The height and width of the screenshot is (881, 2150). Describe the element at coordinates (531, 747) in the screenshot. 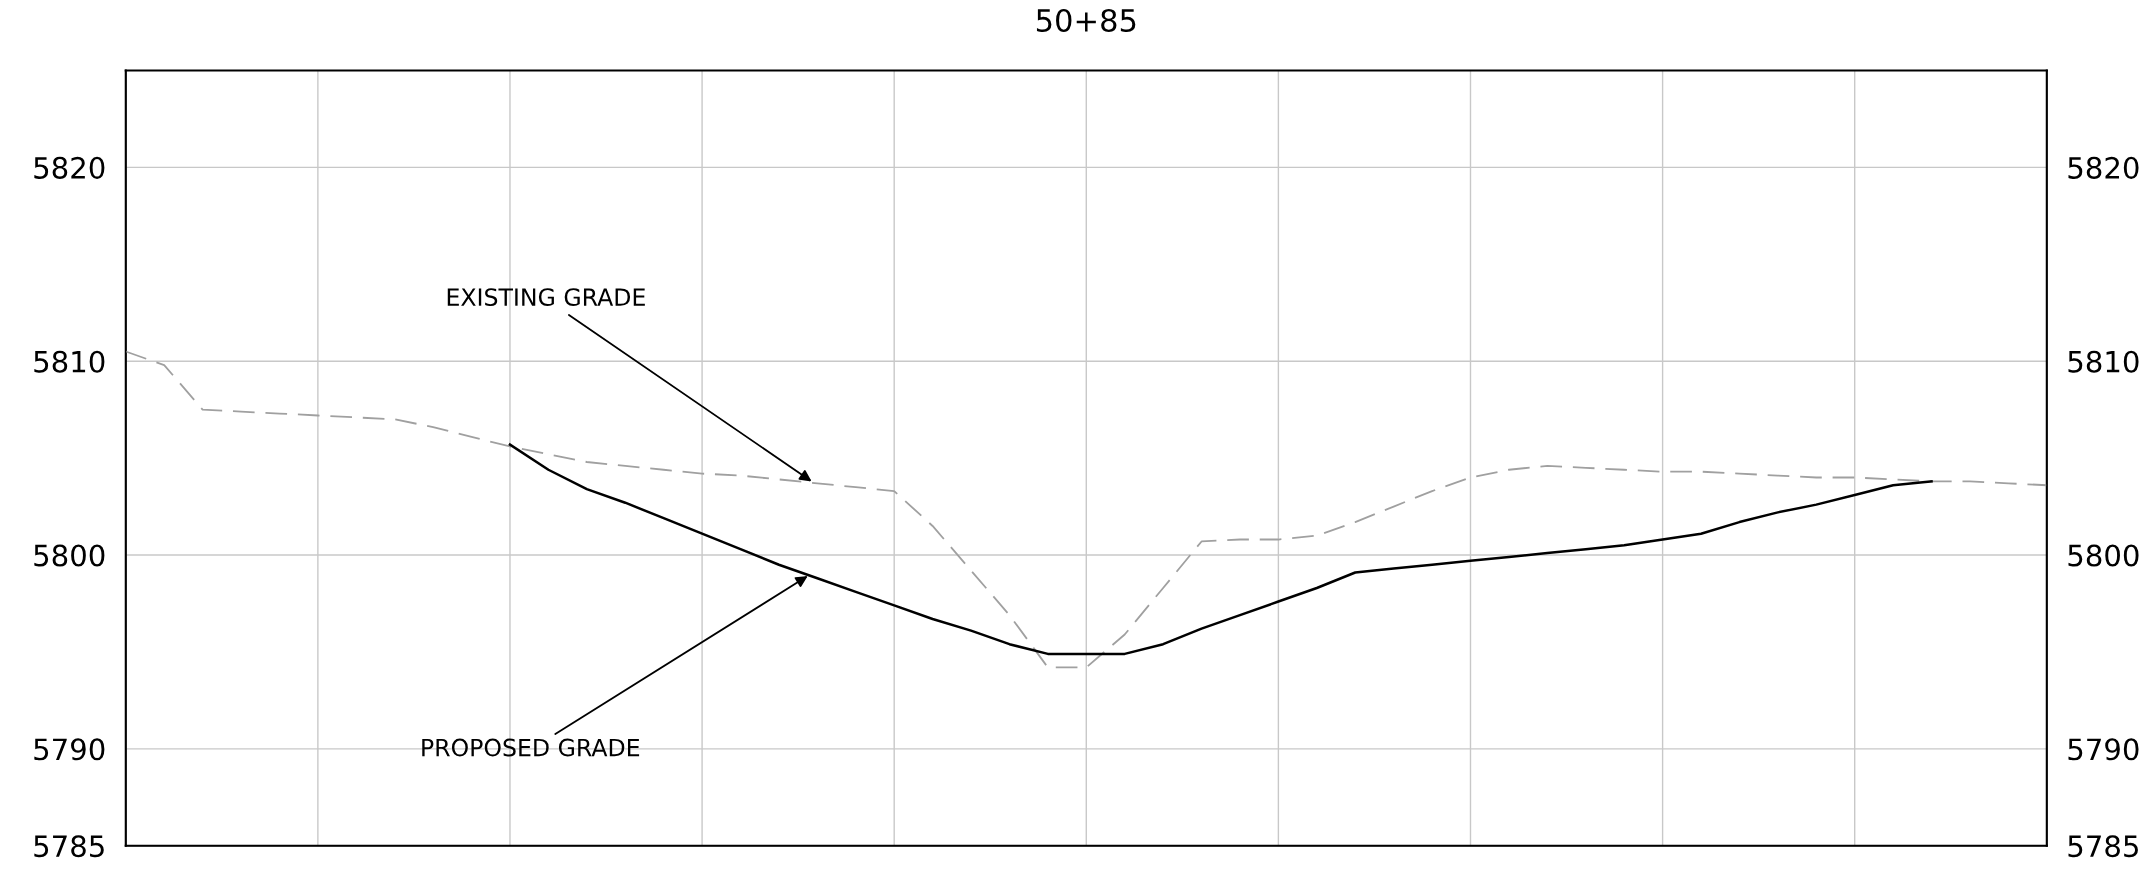

I see `annotation: PROPOSED GRADE` at that location.